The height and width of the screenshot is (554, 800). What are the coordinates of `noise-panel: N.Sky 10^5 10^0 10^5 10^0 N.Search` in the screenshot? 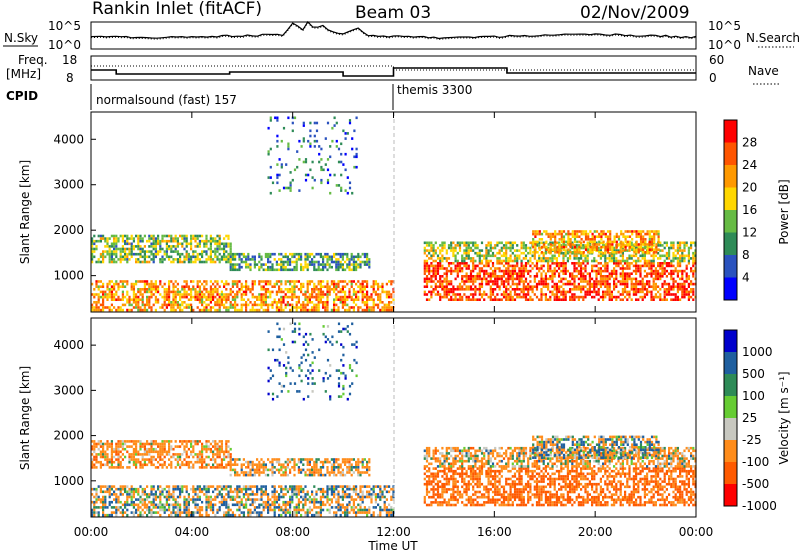 It's located at (401, 35).